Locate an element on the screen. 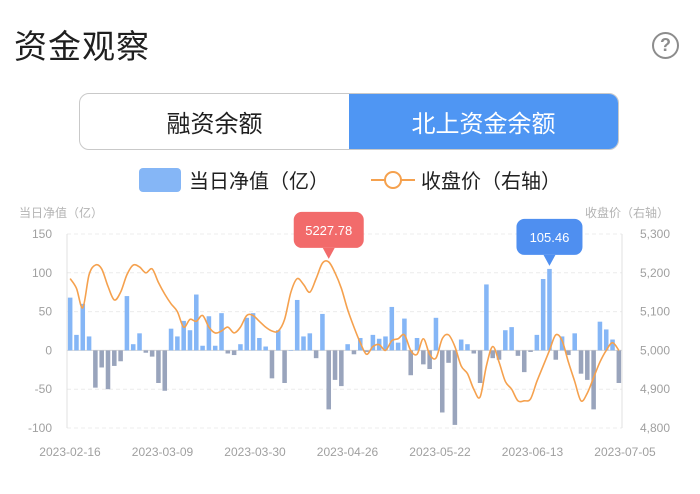 Image resolution: width=700 pixels, height=494 pixels. y2-tick-label: 4,800 is located at coordinates (655, 428).